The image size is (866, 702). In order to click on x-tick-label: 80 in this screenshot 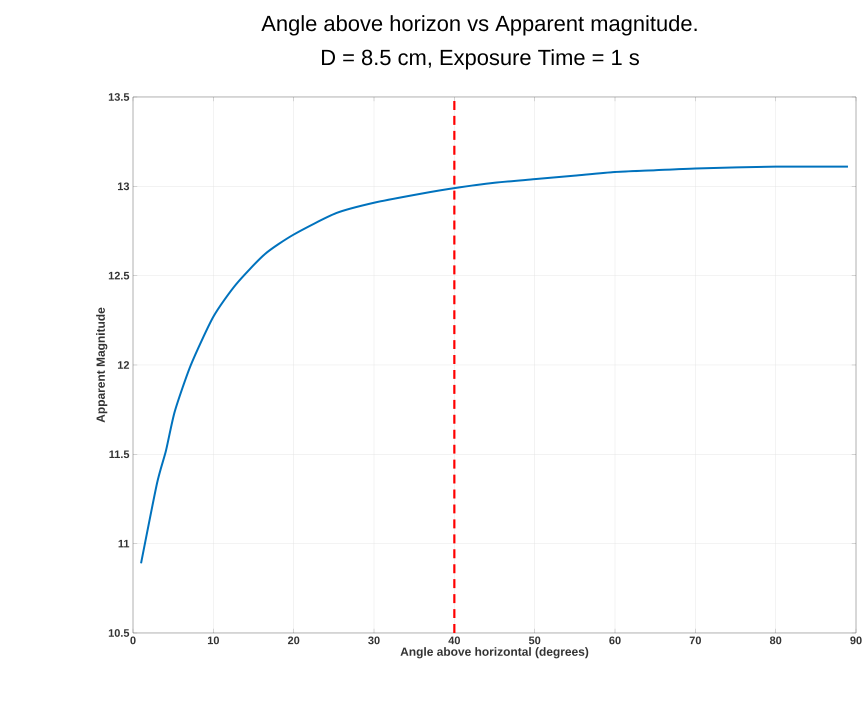, I will do `click(776, 640)`.